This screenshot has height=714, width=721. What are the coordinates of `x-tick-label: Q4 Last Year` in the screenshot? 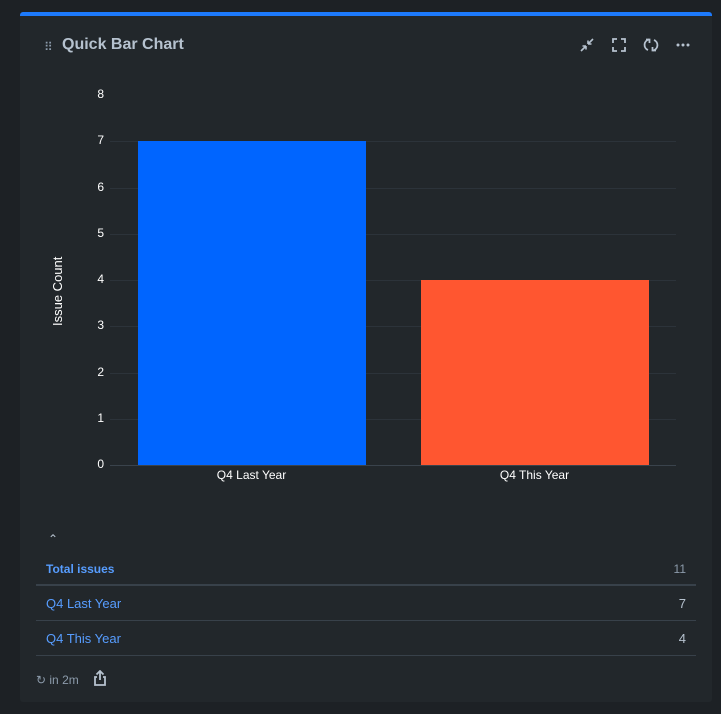 It's located at (251, 475).